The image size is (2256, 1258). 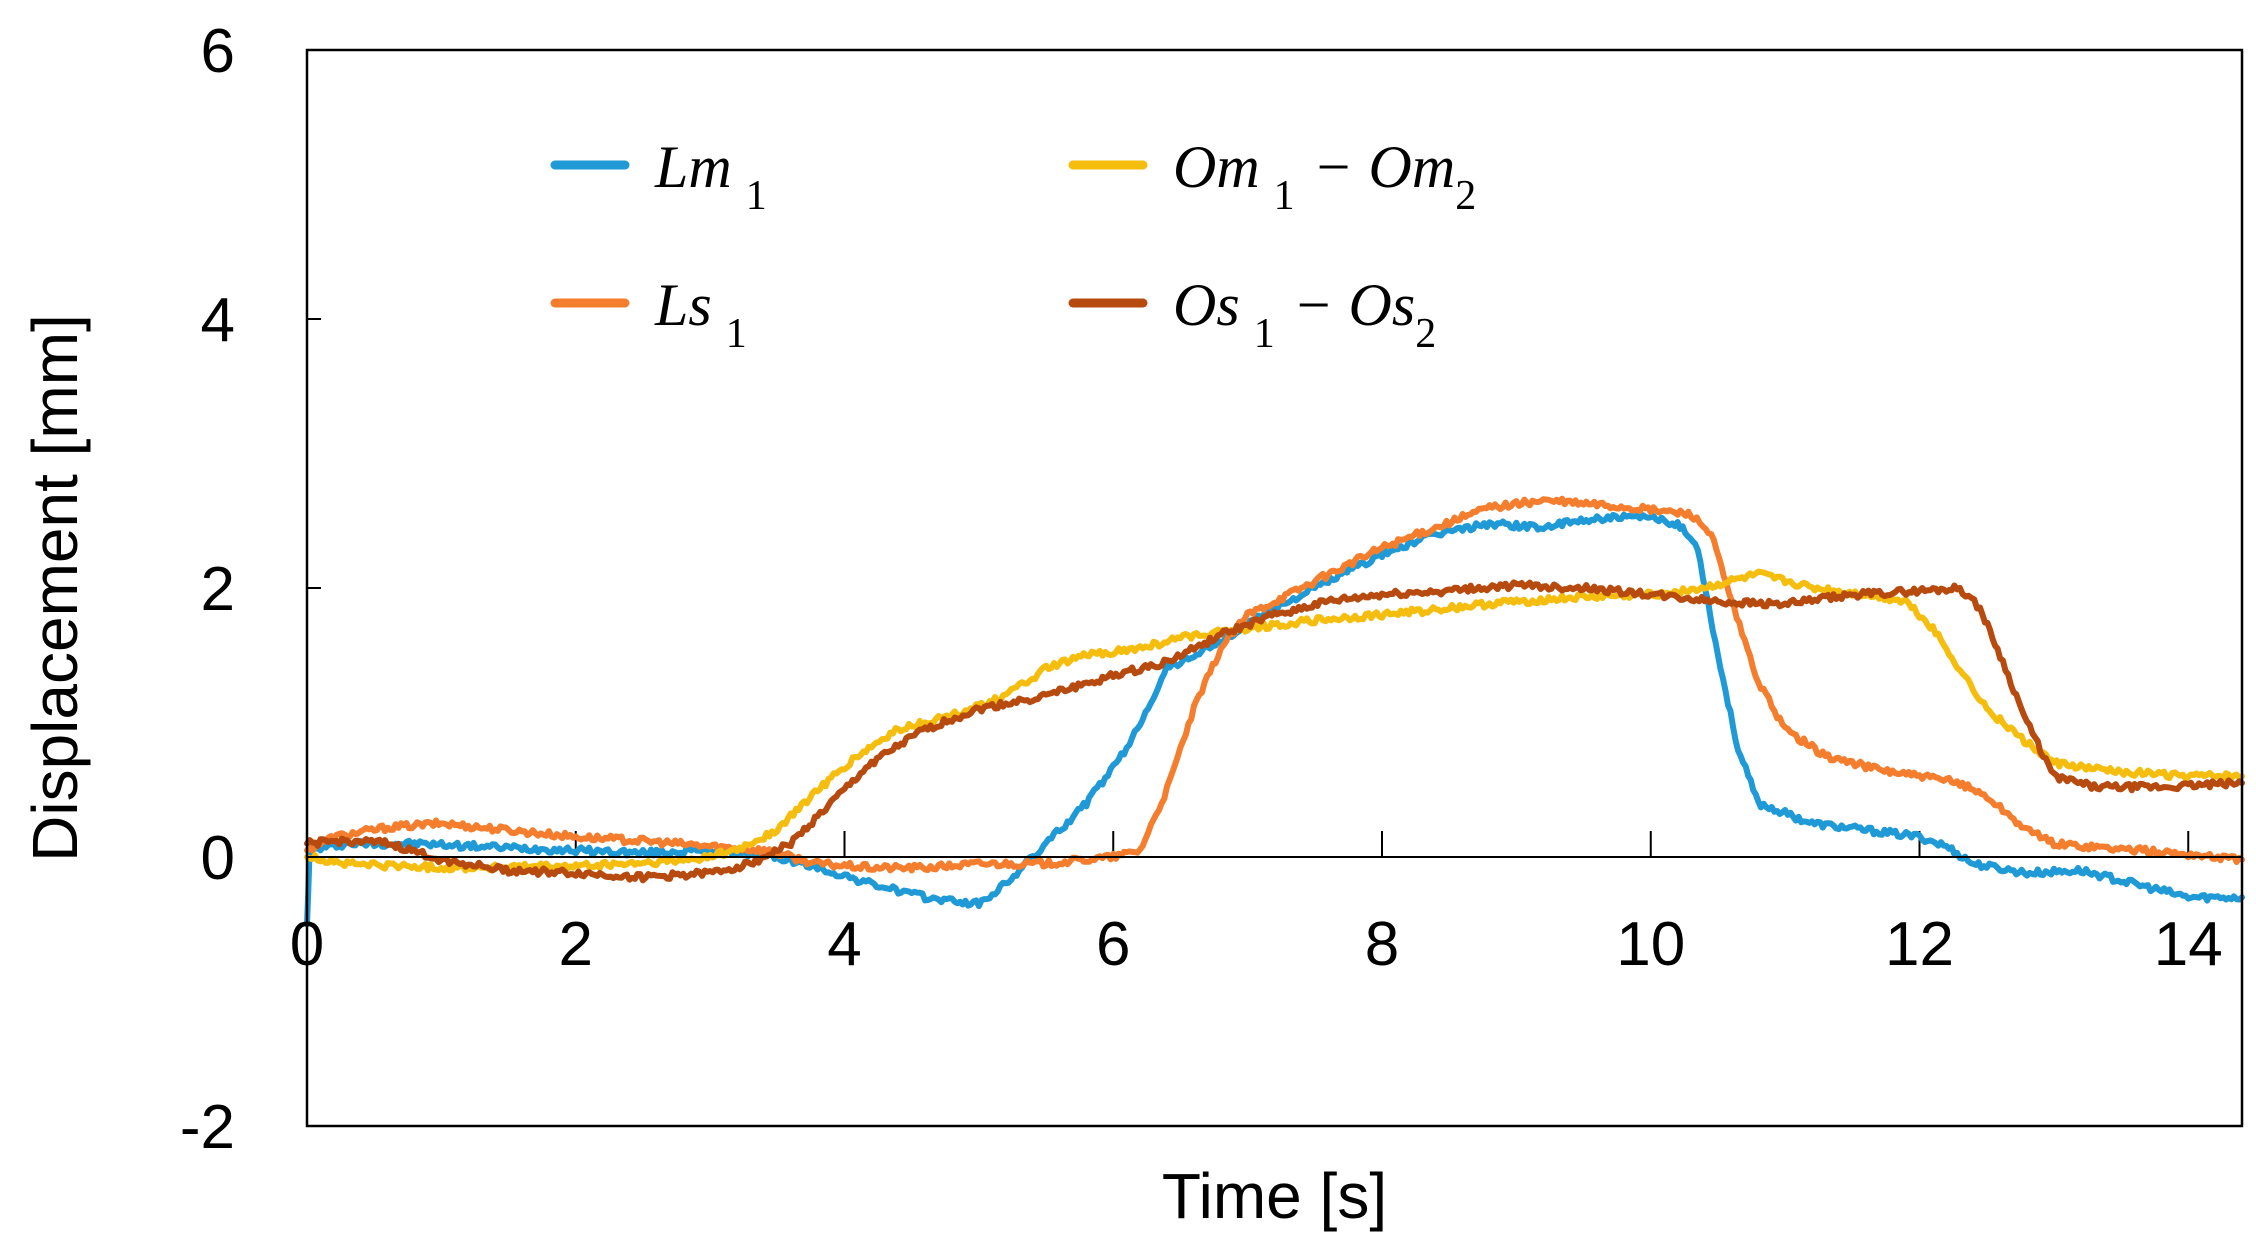 I want to click on y-tick-label: 2, so click(x=218, y=589).